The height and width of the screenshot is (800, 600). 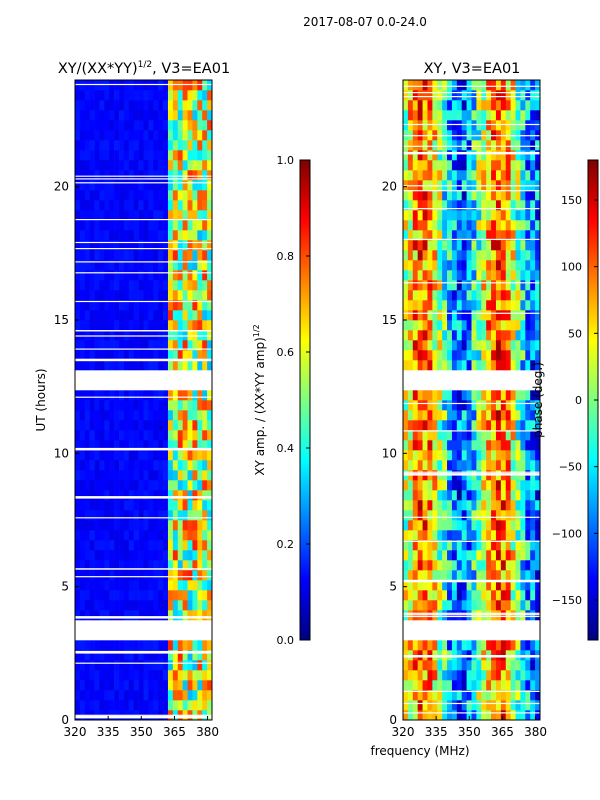 What do you see at coordinates (571, 200) in the screenshot?
I see `phase-colorbar-tick-label: 150` at bounding box center [571, 200].